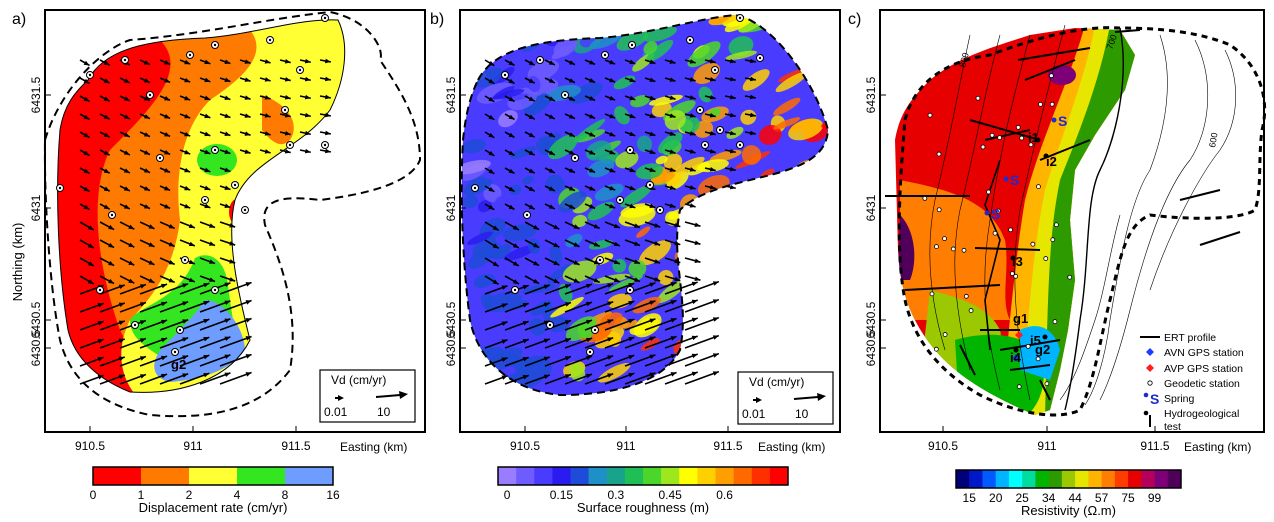  Describe the element at coordinates (1150, 352) in the screenshot. I see `legend-diamond-symbol` at that location.